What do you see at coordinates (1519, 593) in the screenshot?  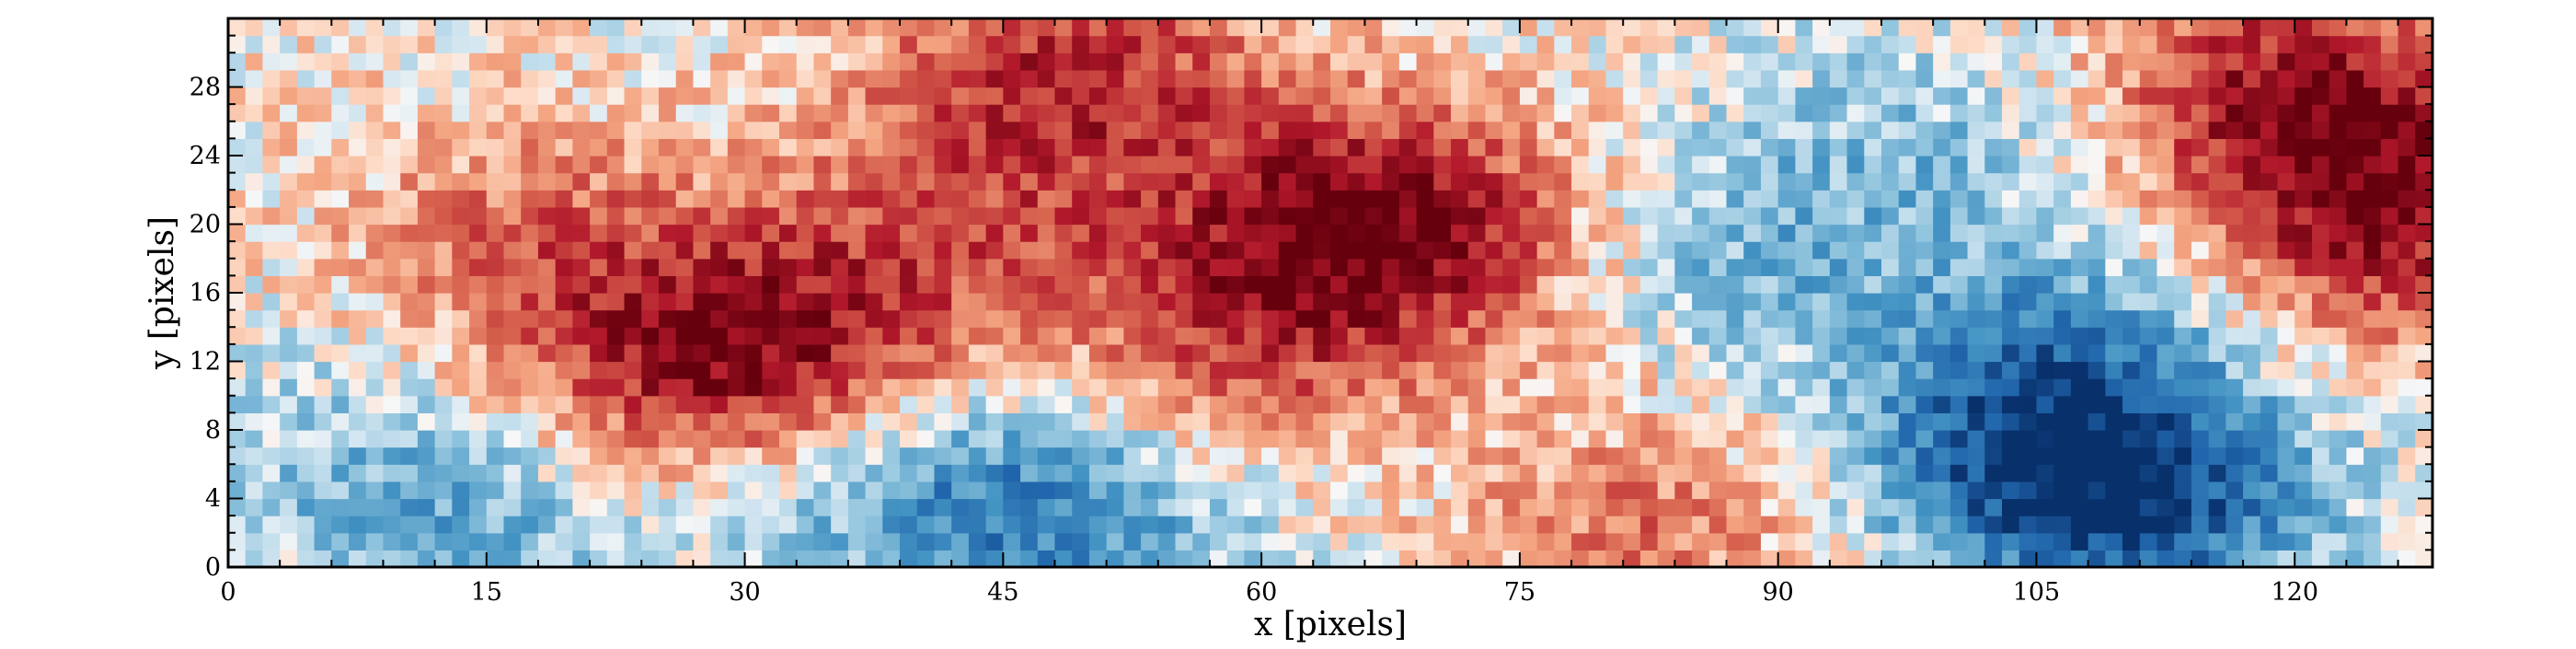 I see `x-tick-label: 75` at bounding box center [1519, 593].